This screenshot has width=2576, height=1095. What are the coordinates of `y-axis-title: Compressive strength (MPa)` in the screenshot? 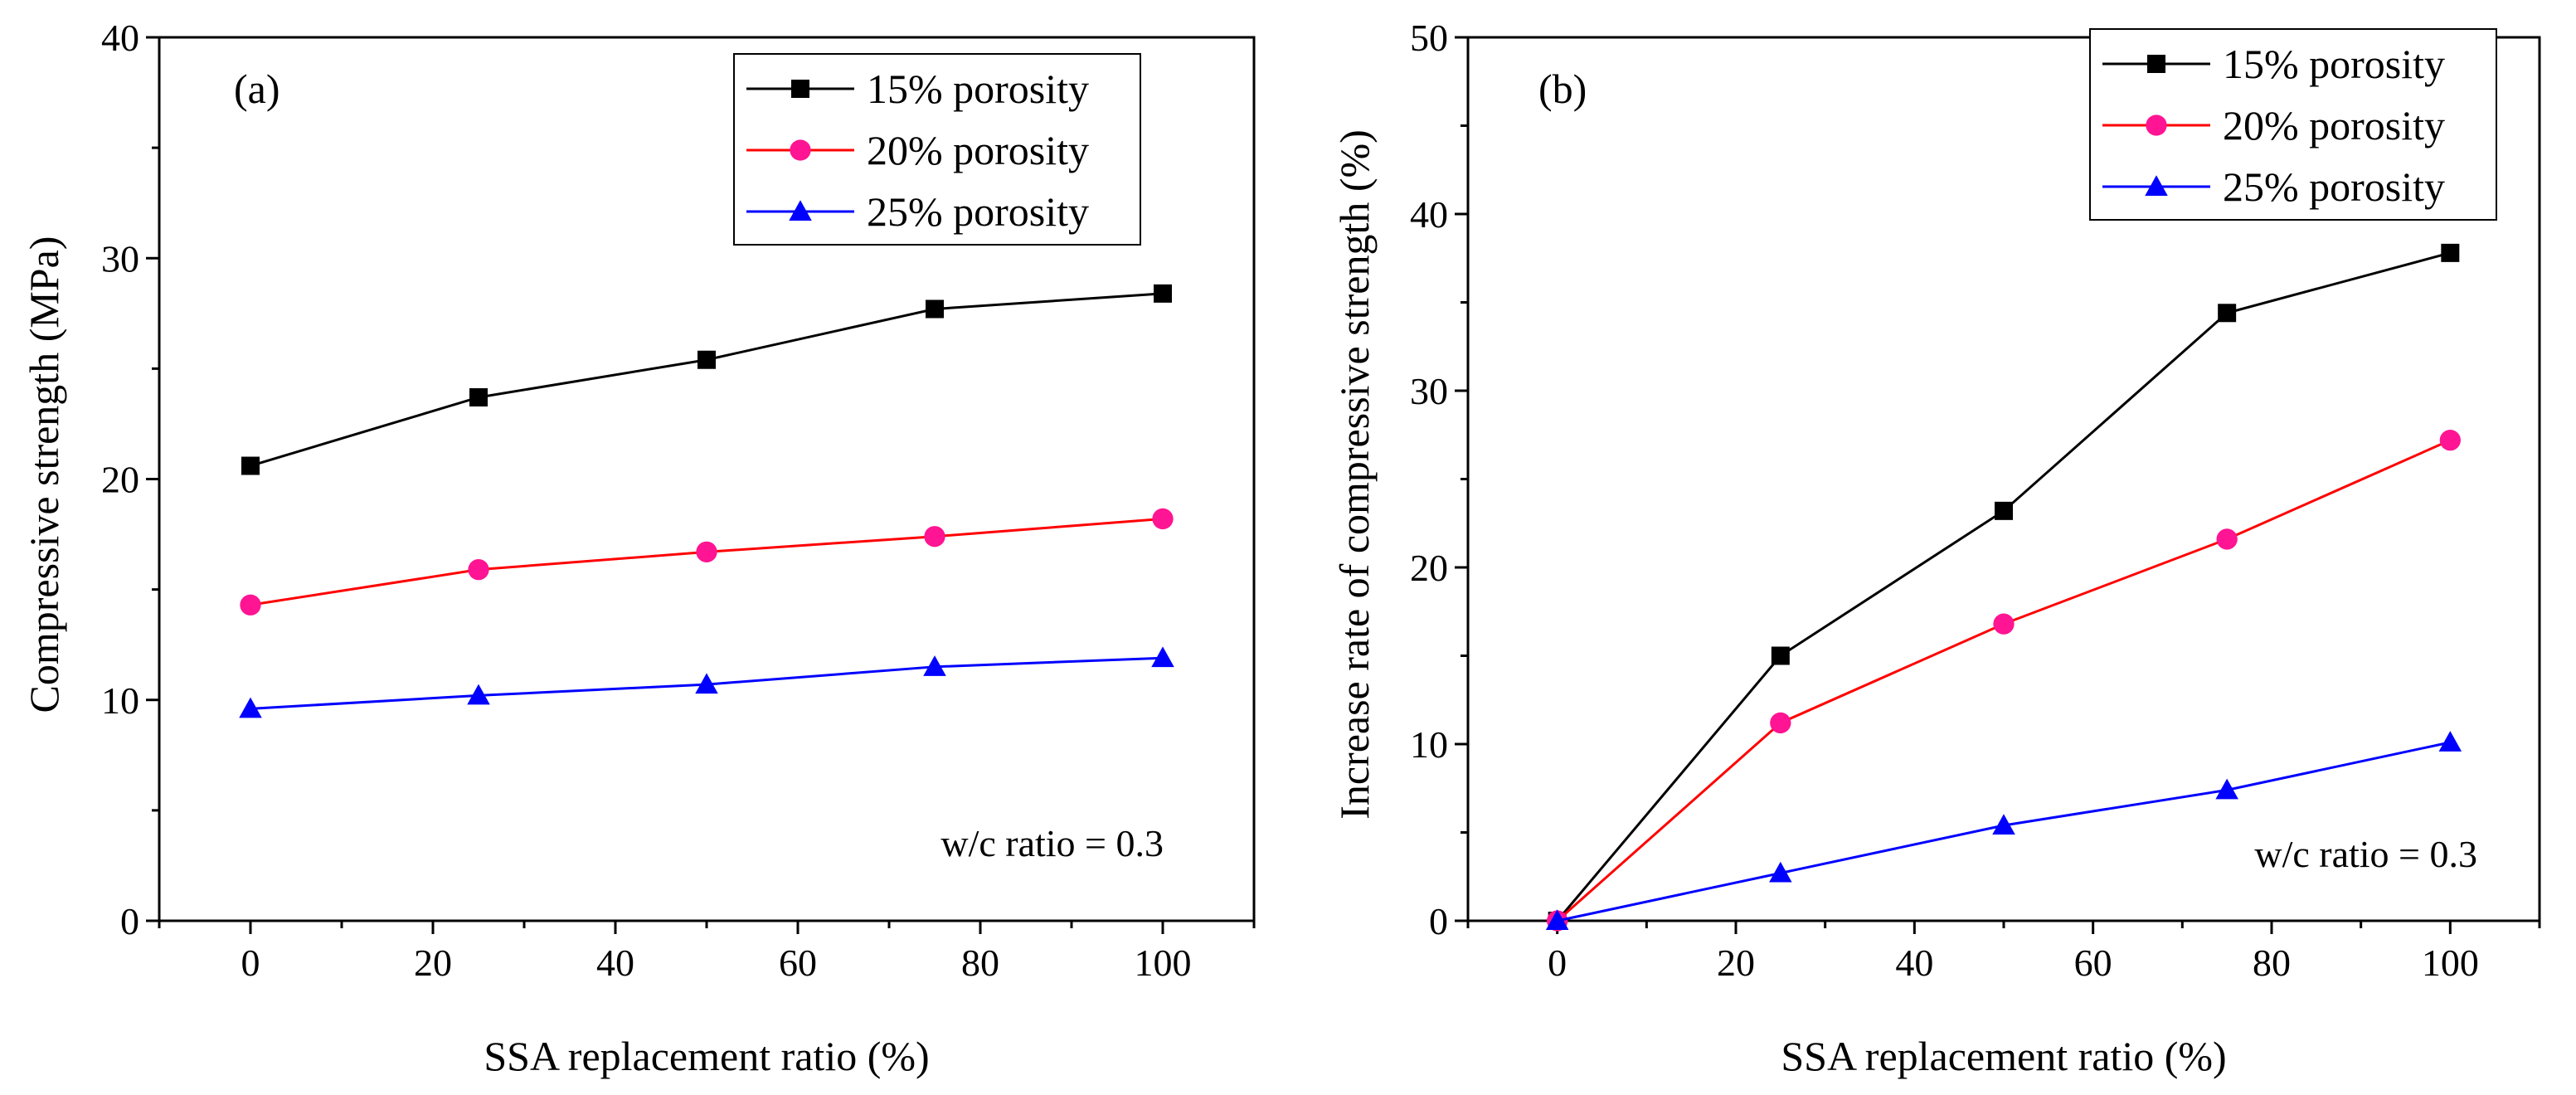 It's located at (44, 474).